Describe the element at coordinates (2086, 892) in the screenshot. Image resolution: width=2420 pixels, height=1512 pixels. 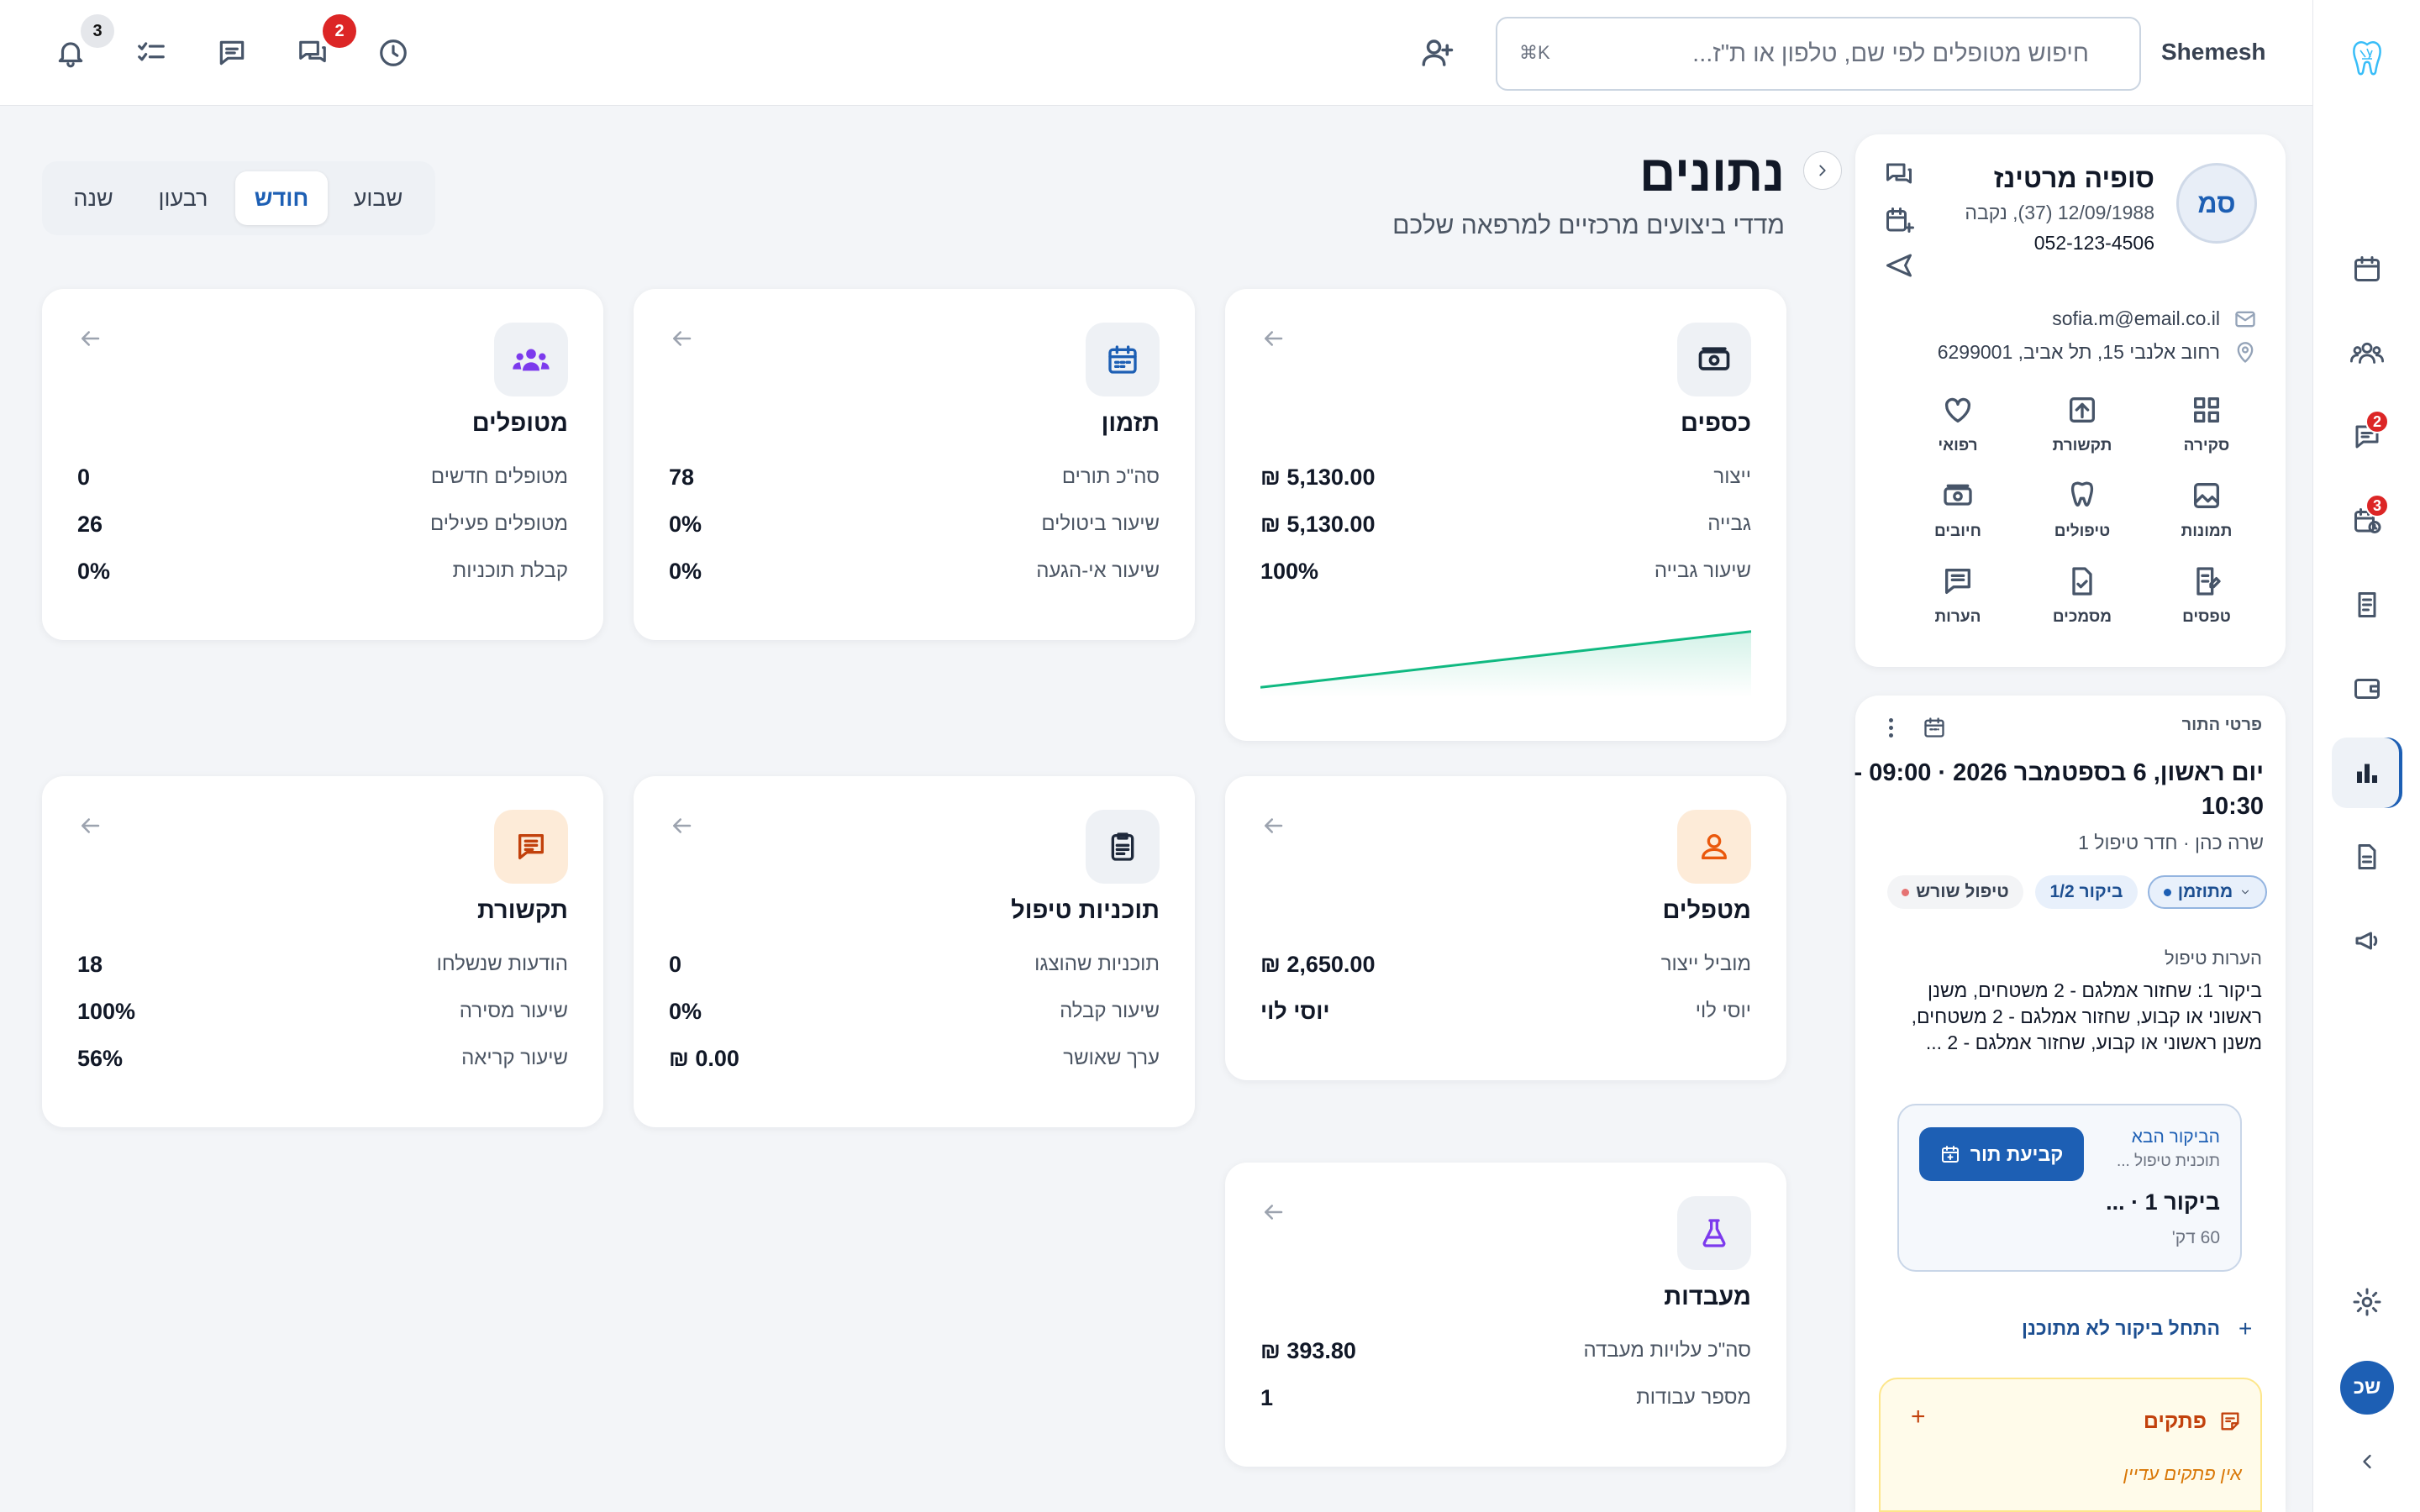
I see `visit-pill: ביקור 1/2` at that location.